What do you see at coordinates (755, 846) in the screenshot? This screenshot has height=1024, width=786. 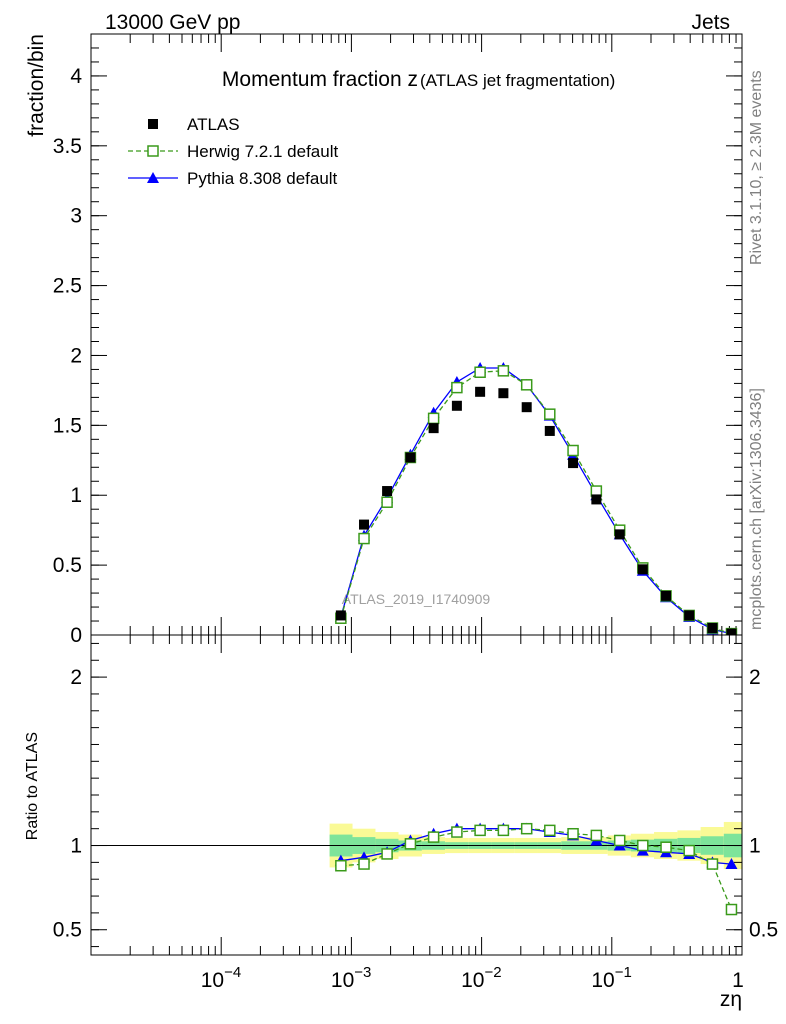 I see `ratio-y-tick-label-right: 1` at bounding box center [755, 846].